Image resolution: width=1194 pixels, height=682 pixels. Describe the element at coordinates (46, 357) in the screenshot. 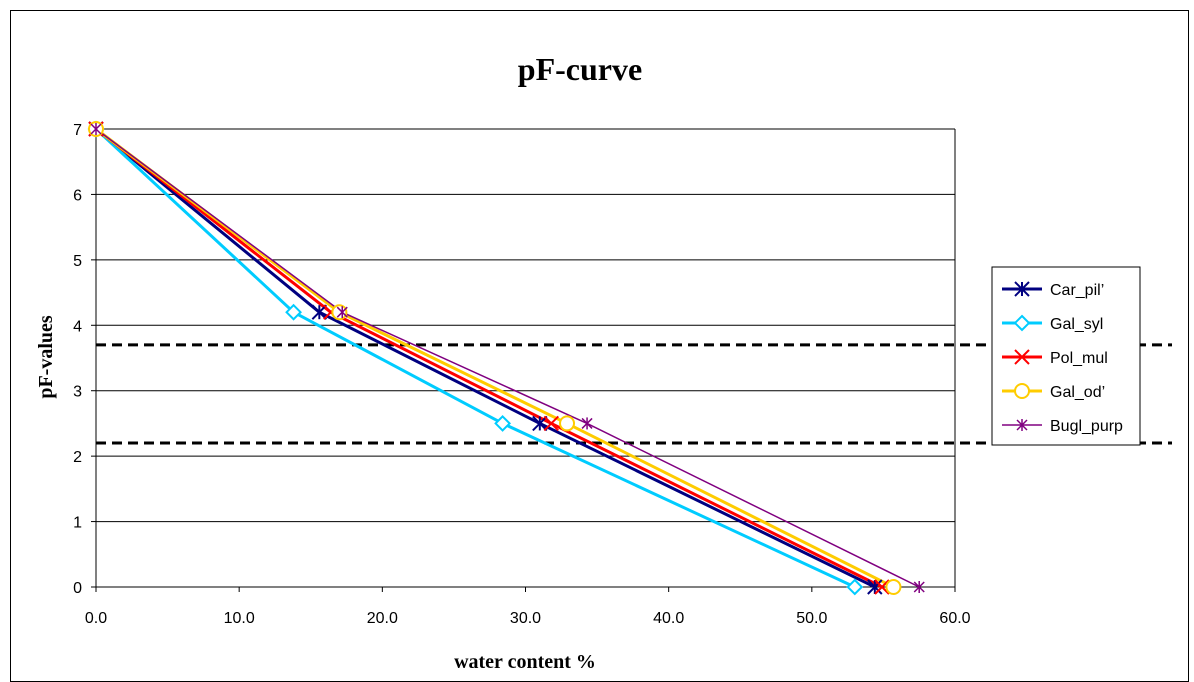

I see `y-axis-title: pF-values` at that location.